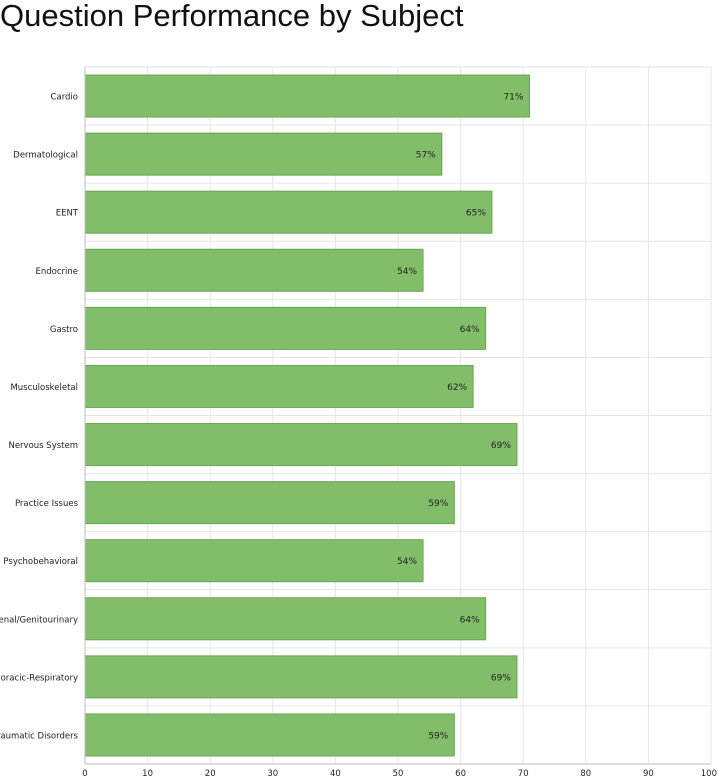 The image size is (718, 779). What do you see at coordinates (44, 388) in the screenshot?
I see `category-label-5: Musculoskeletal` at bounding box center [44, 388].